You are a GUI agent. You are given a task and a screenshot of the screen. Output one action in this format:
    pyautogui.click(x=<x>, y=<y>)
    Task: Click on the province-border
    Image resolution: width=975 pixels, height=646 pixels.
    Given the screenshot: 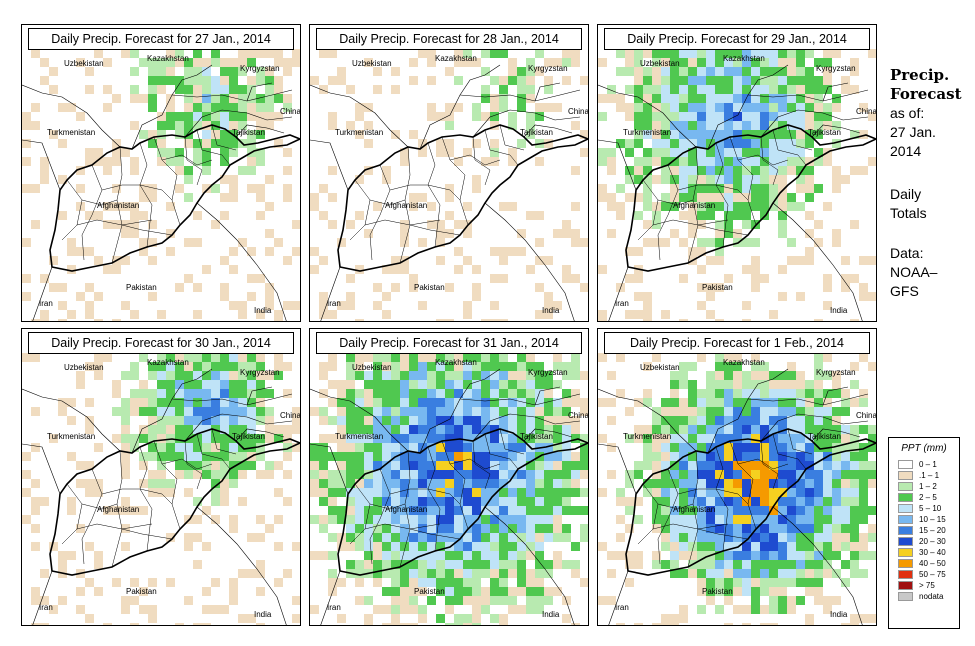 What is the action you would take?
    pyautogui.click(x=224, y=137)
    